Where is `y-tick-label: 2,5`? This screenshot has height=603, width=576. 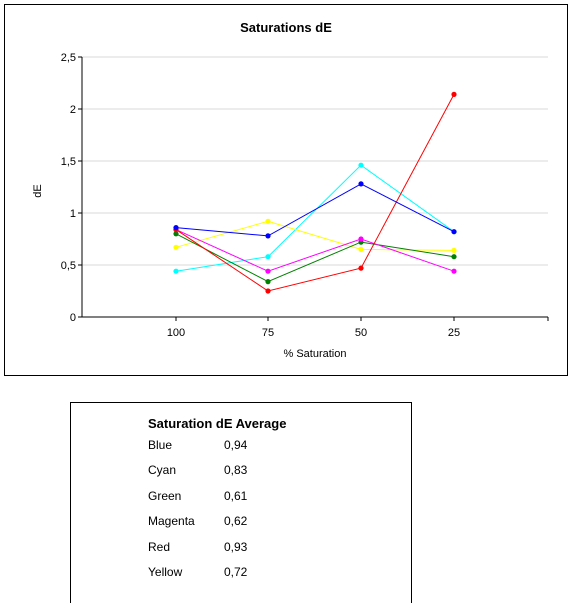 y-tick-label: 2,5 is located at coordinates (68, 58).